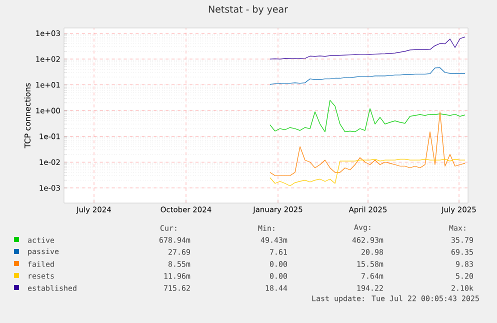 This screenshot has width=497, height=323. What do you see at coordinates (368, 116) in the screenshot?
I see `line-series` at bounding box center [368, 116].